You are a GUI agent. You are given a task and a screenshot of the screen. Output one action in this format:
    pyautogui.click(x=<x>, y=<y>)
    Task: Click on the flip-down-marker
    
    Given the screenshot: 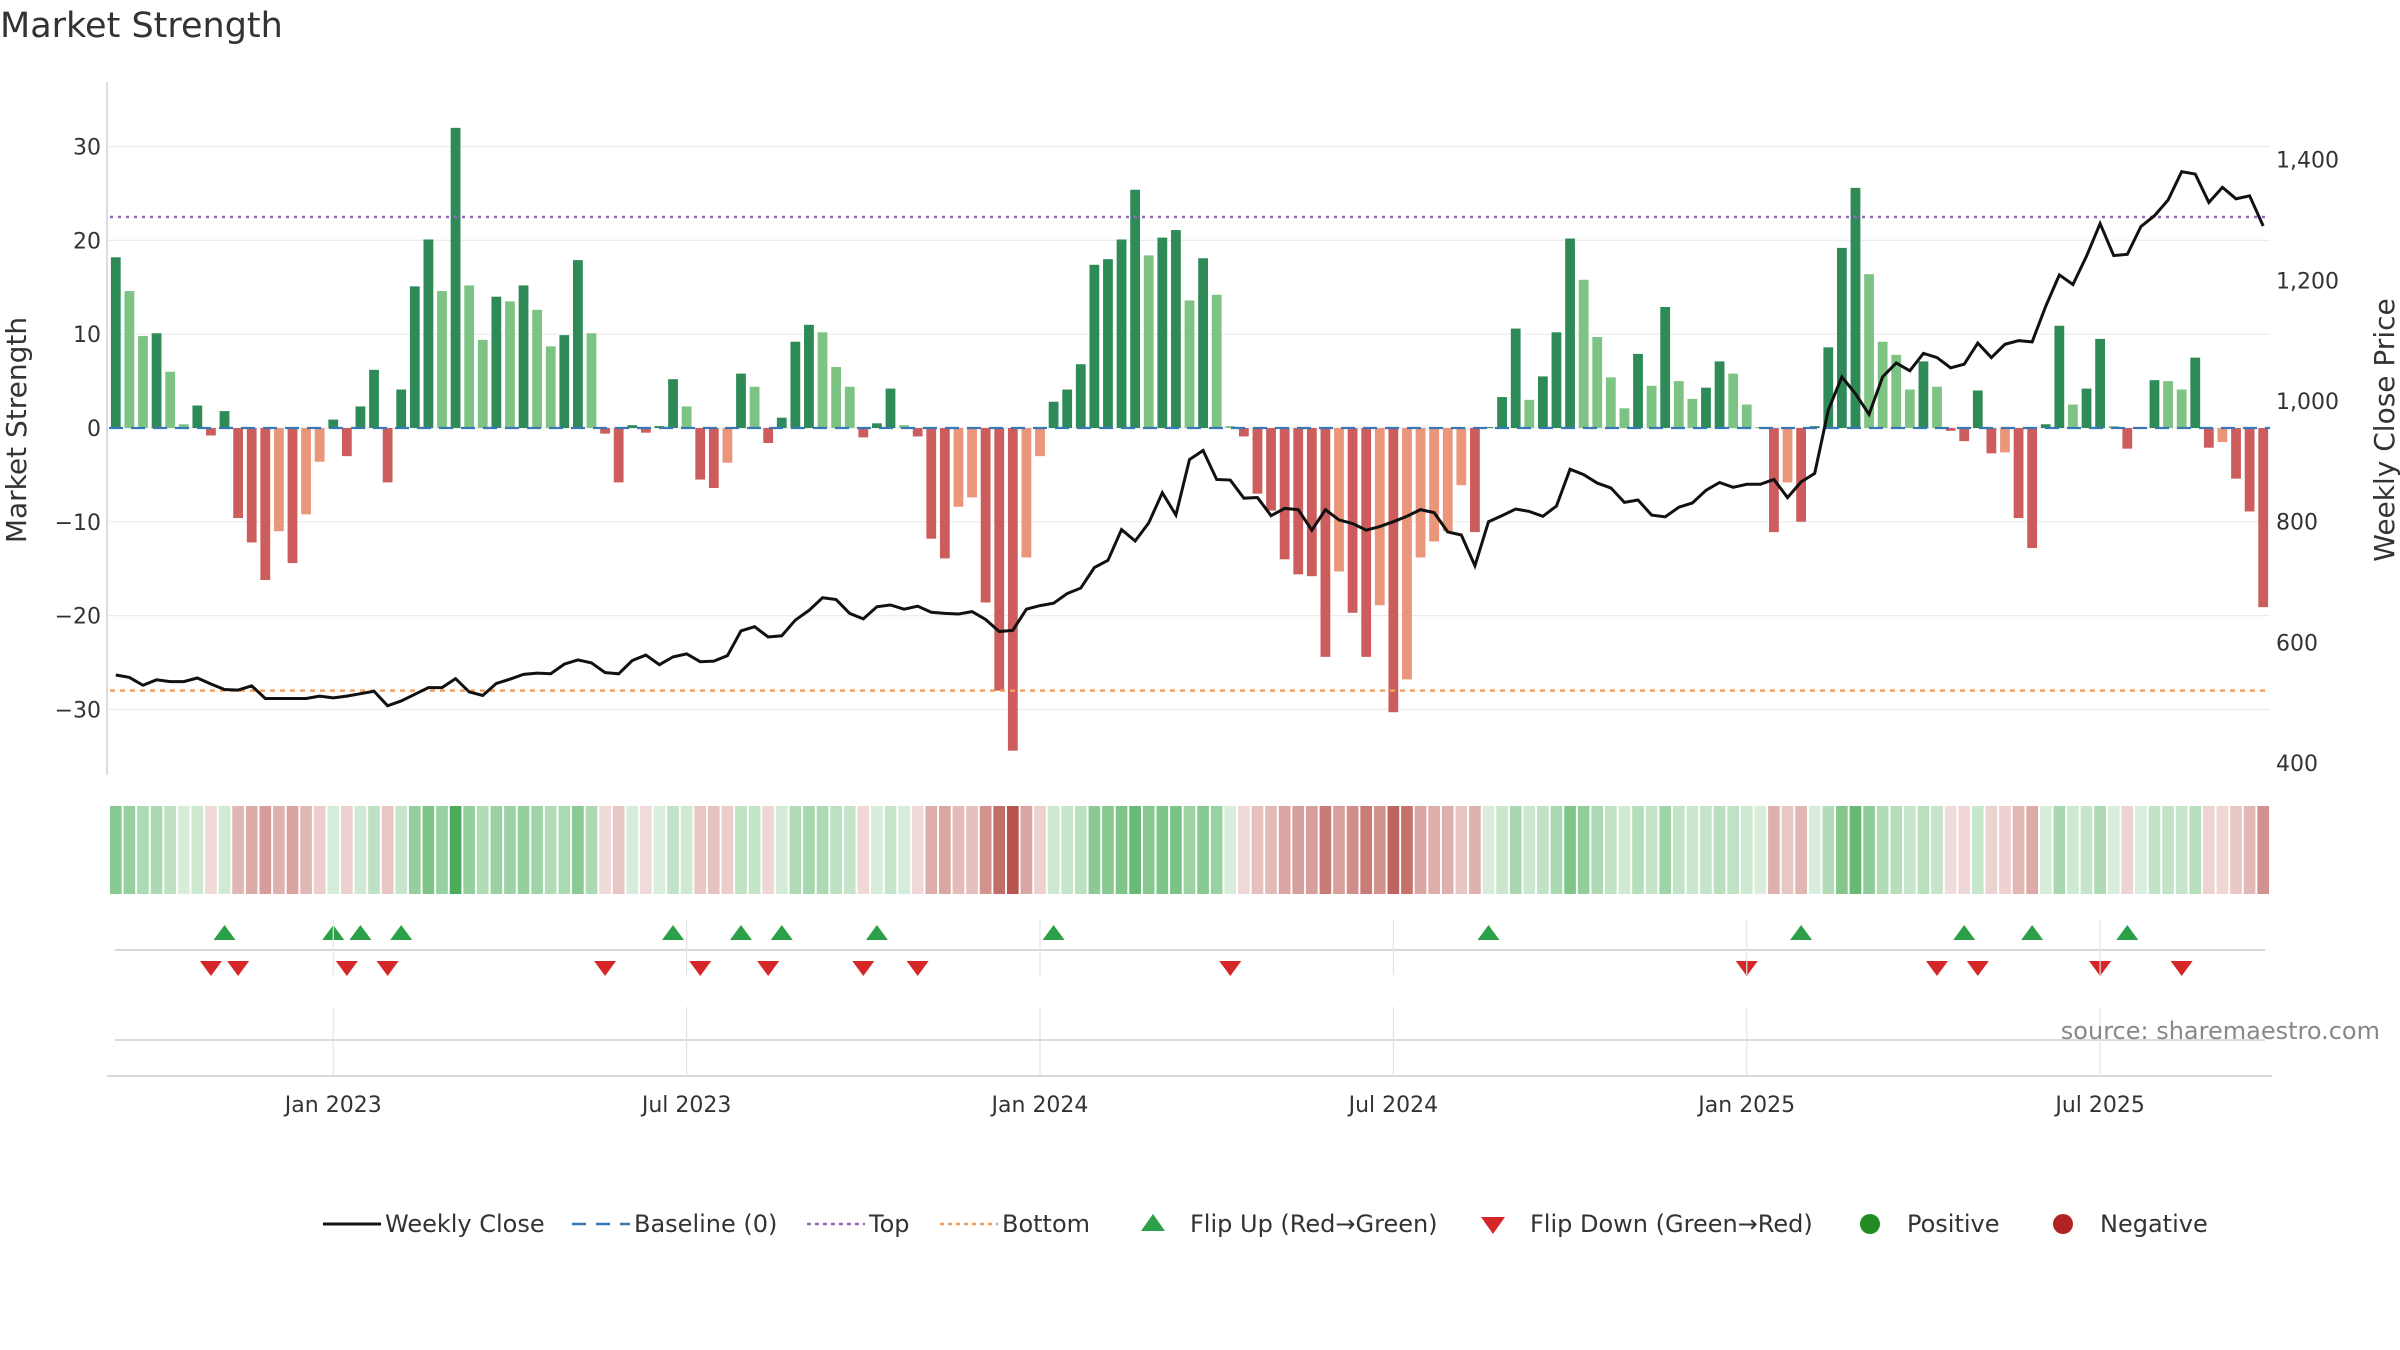 What is the action you would take?
    pyautogui.click(x=605, y=968)
    